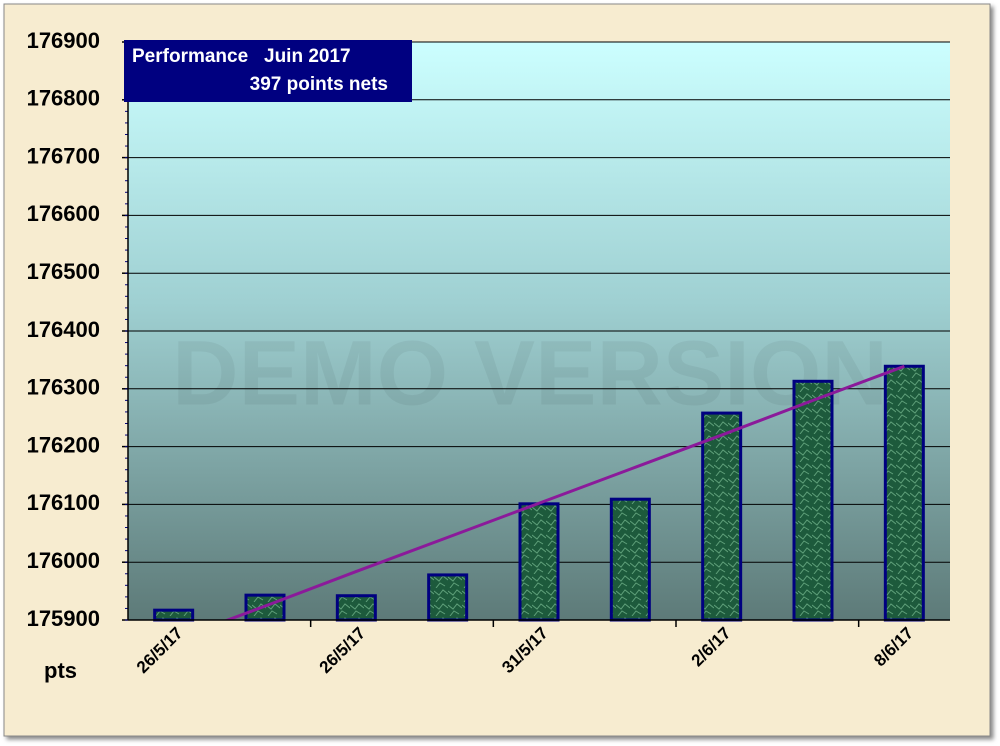 The image size is (1000, 746). I want to click on watermark: DEMO VERSION, so click(530, 373).